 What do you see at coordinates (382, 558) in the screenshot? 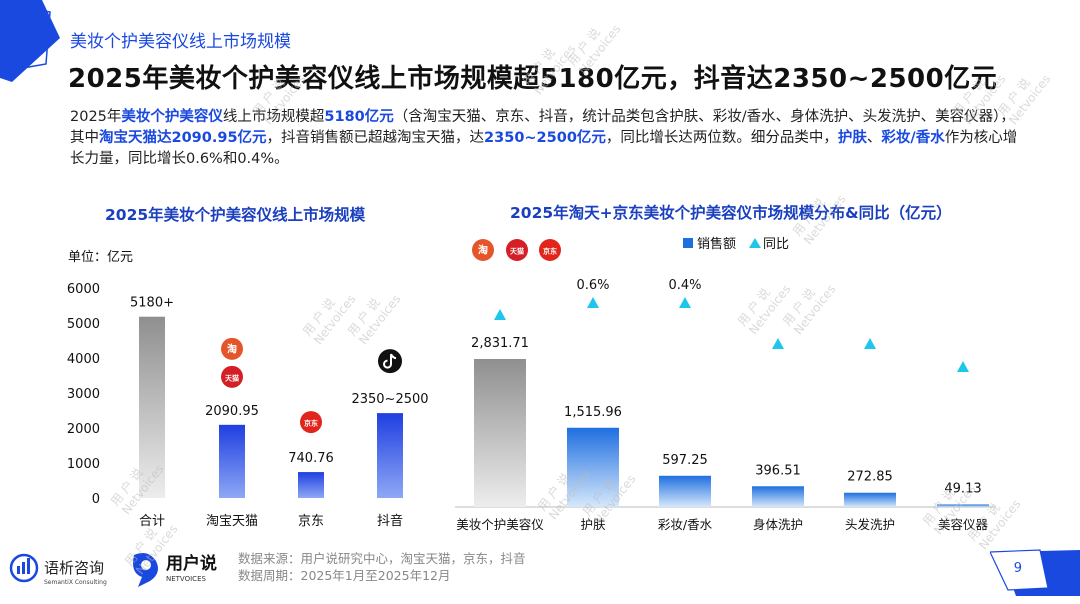
I see `data-source: 数据来源：用户说研究中心，淘宝天猫，京东，抖音` at bounding box center [382, 558].